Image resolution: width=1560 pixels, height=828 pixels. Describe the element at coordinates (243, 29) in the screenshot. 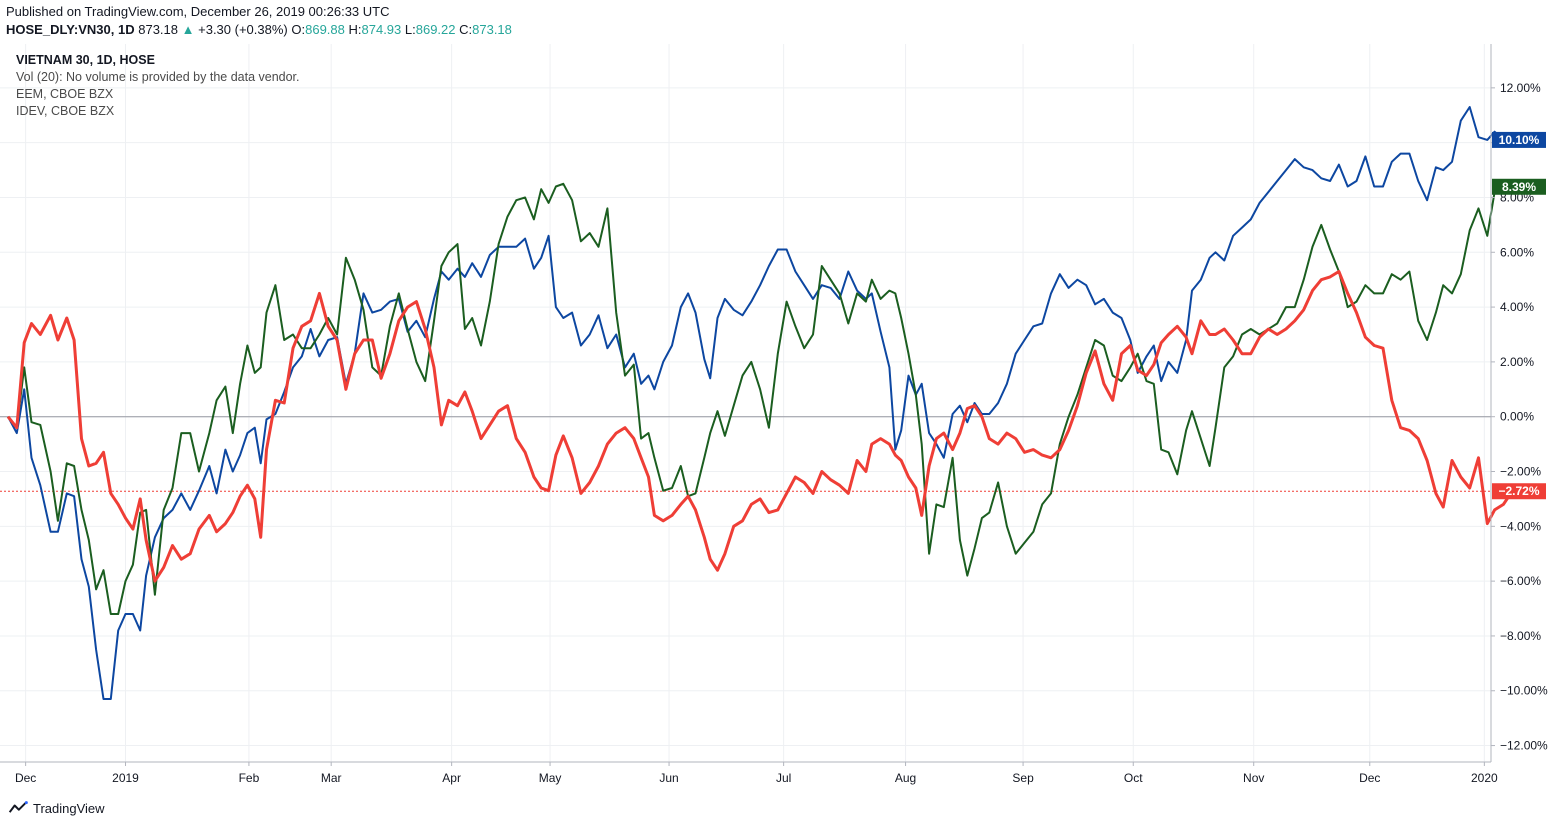

I see `price-change: +3.30 (+0.38%)` at that location.